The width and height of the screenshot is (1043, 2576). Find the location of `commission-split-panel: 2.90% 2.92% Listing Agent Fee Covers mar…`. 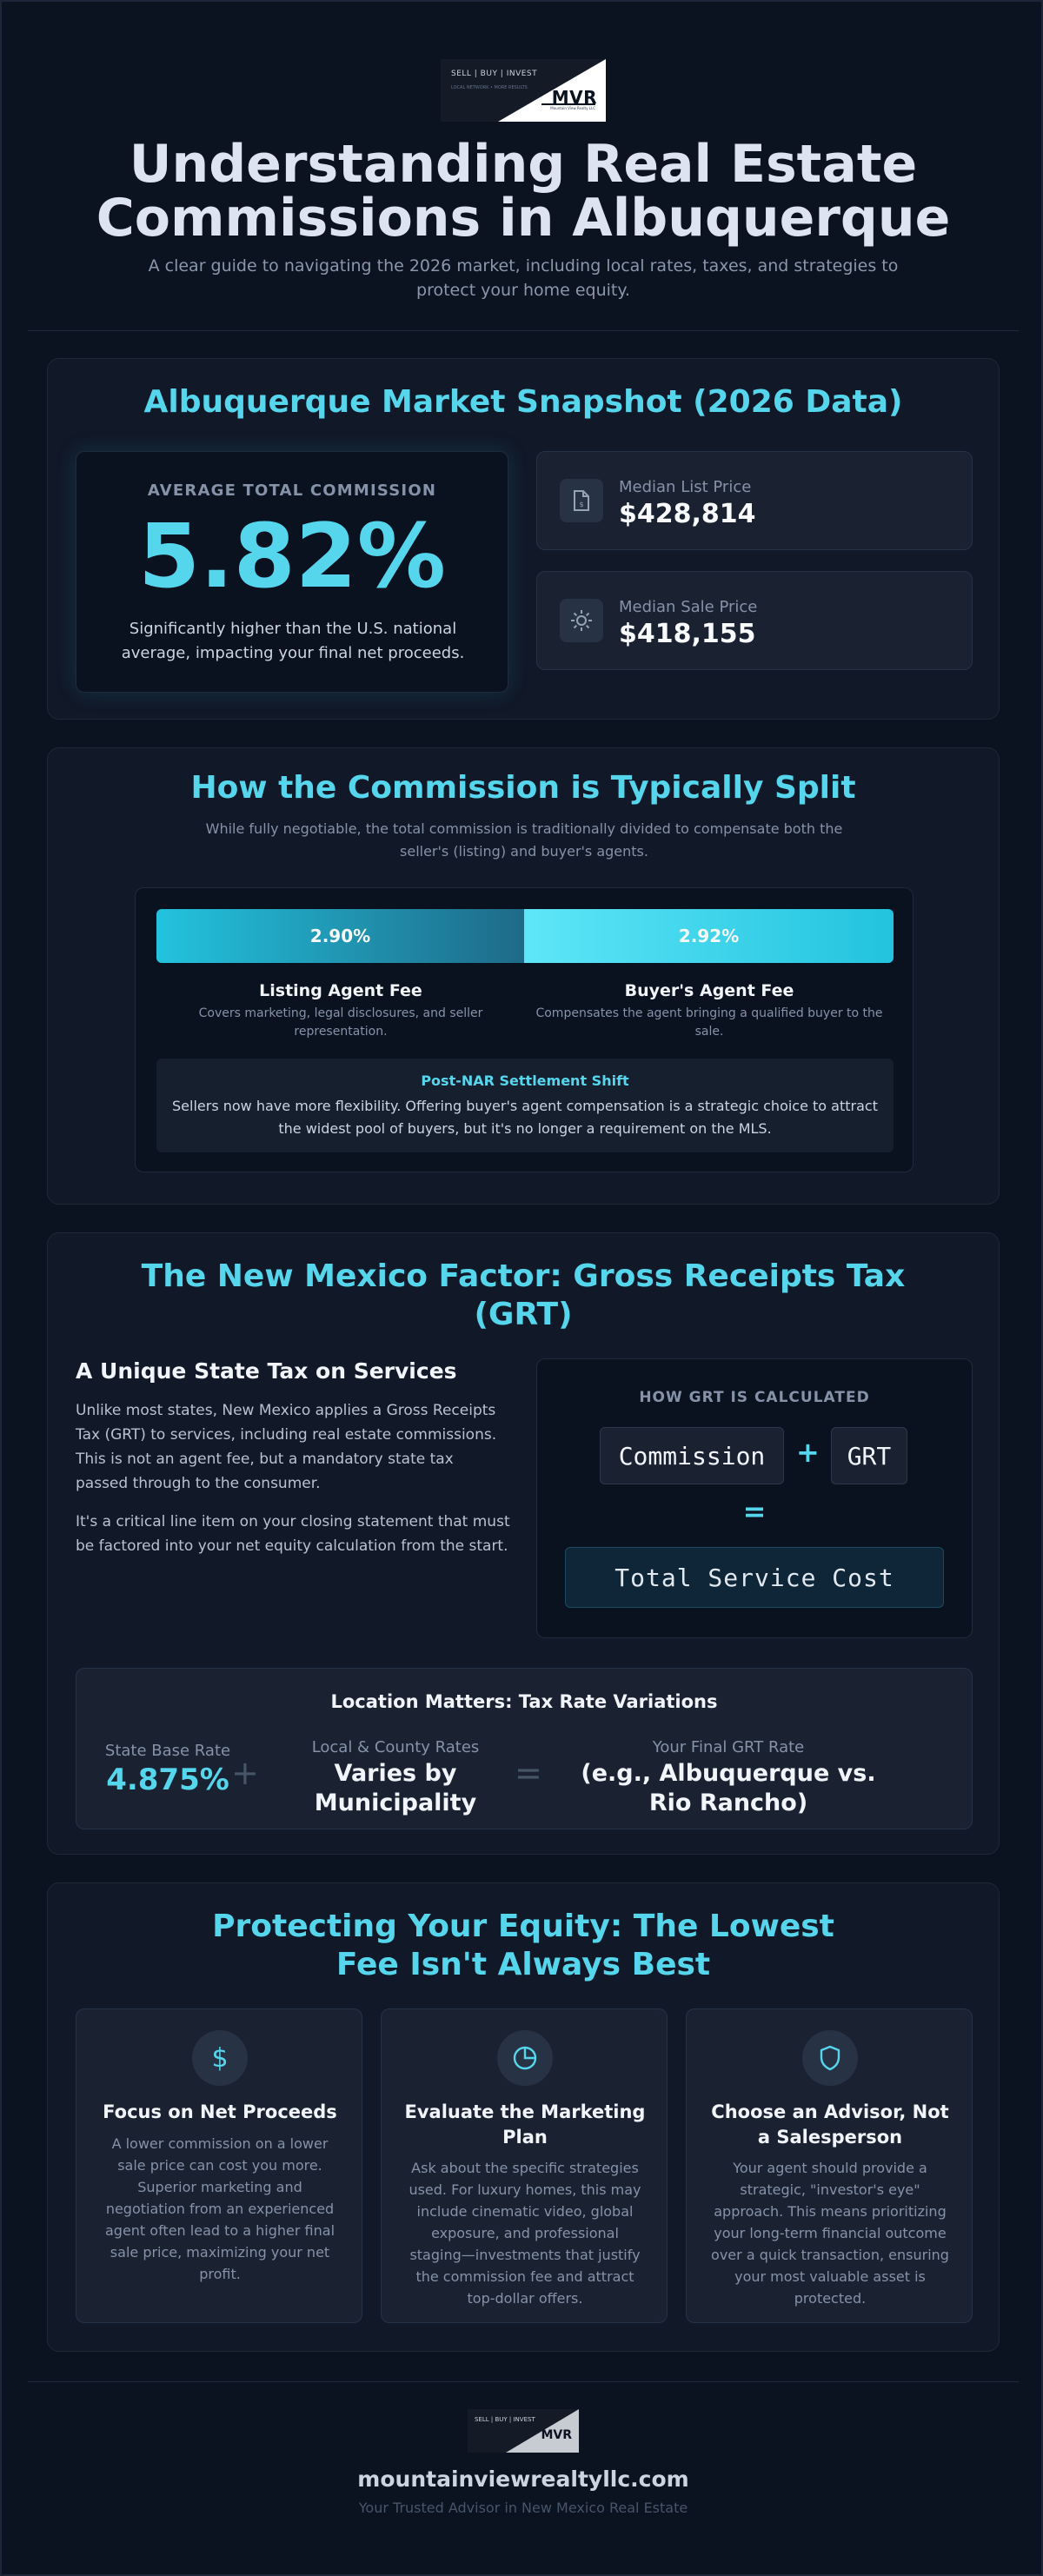

commission-split-panel: 2.90% 2.92% Listing Agent Fee Covers mar… is located at coordinates (524, 1029).